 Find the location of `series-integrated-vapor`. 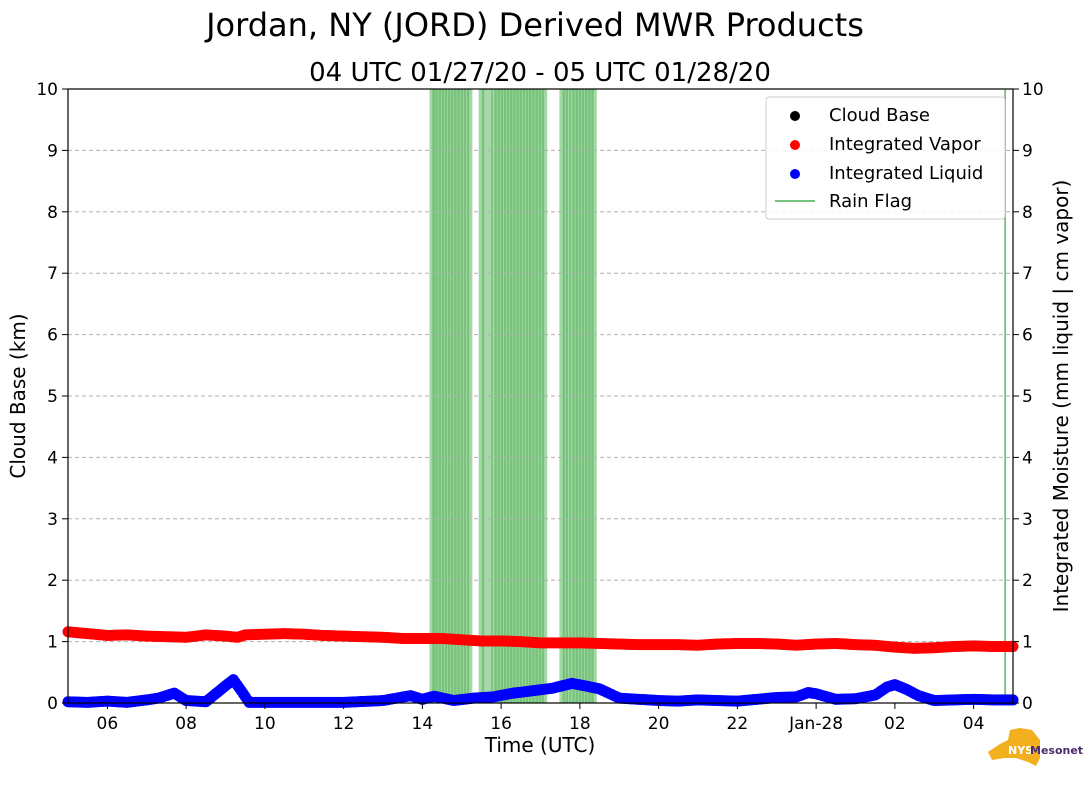

series-integrated-vapor is located at coordinates (540, 640).